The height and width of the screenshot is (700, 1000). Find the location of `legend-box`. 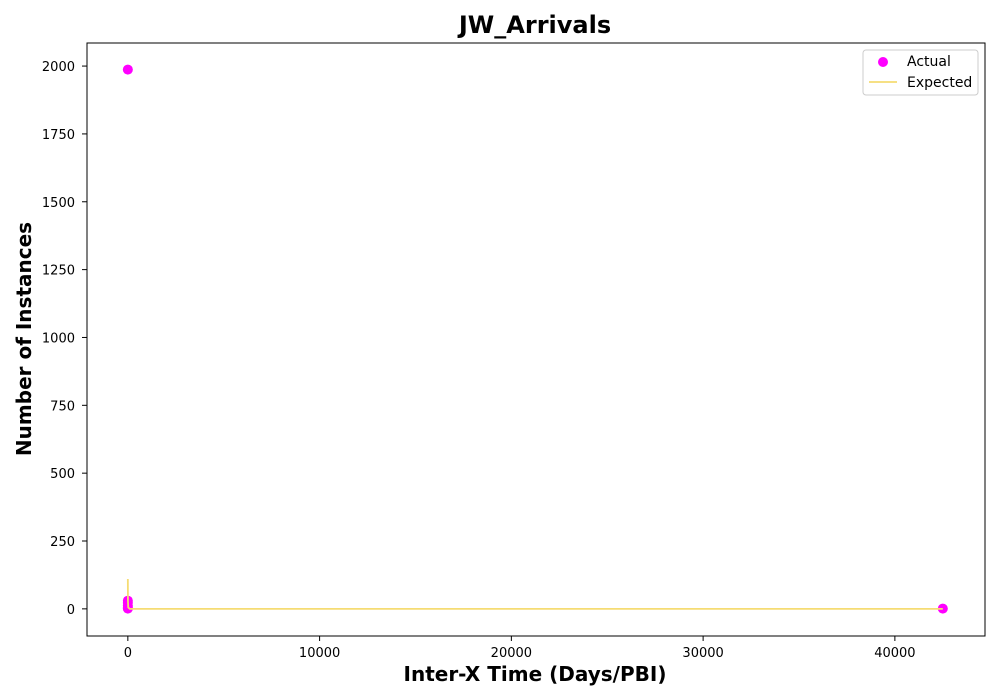

legend-box is located at coordinates (920, 72).